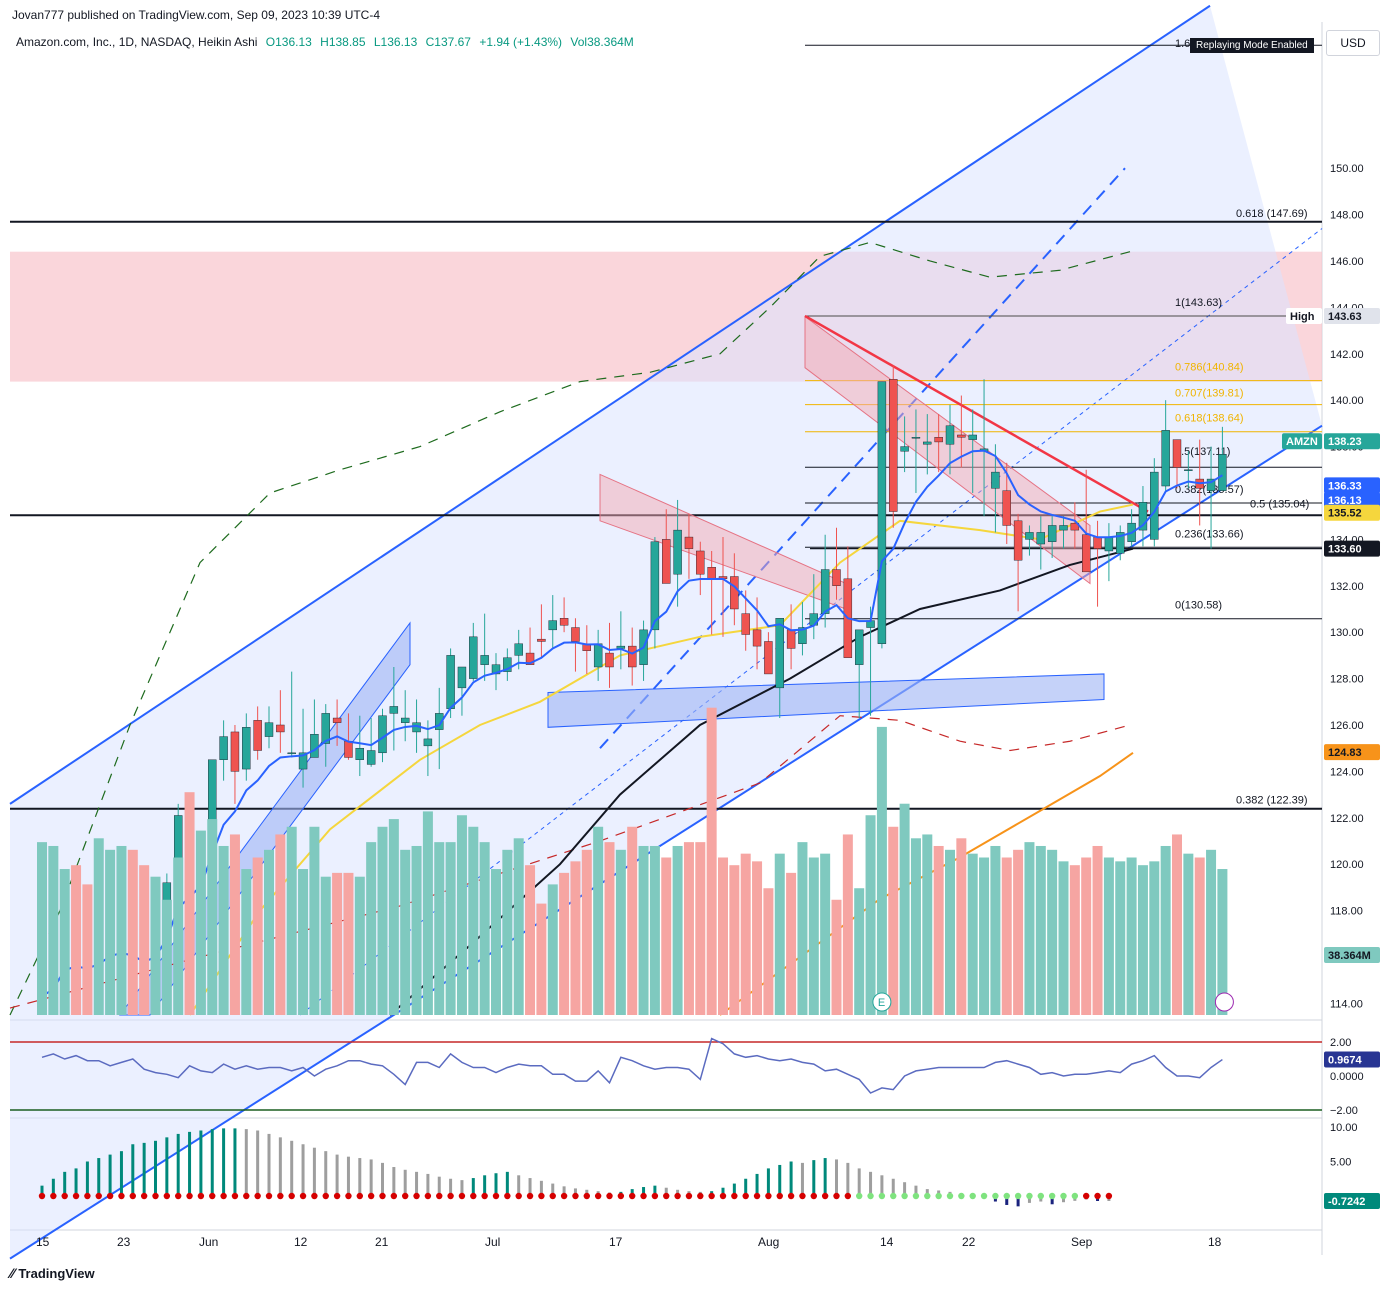 The height and width of the screenshot is (1291, 1394). I want to click on price-tick: 148.00, so click(1347, 216).